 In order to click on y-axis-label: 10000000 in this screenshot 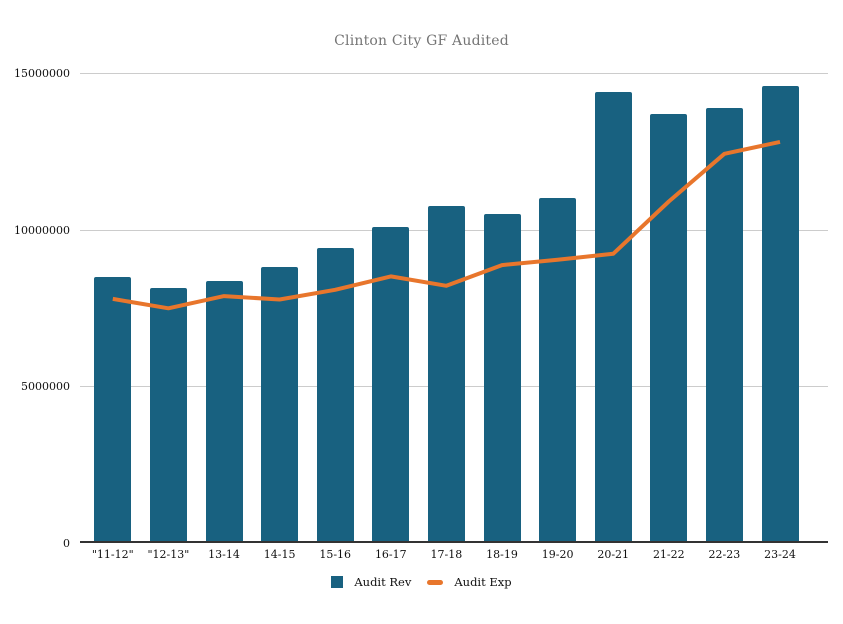, I will do `click(42, 230)`.